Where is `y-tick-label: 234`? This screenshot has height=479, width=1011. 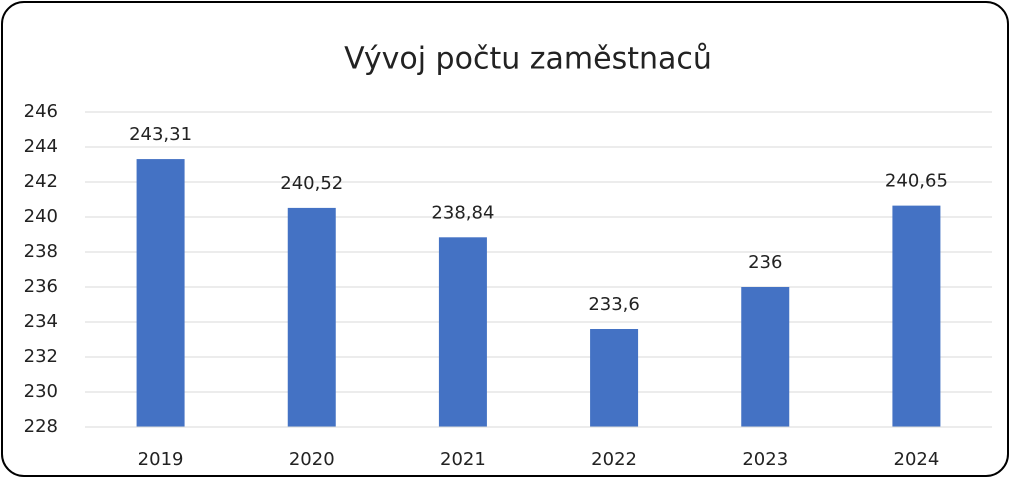 y-tick-label: 234 is located at coordinates (41, 321).